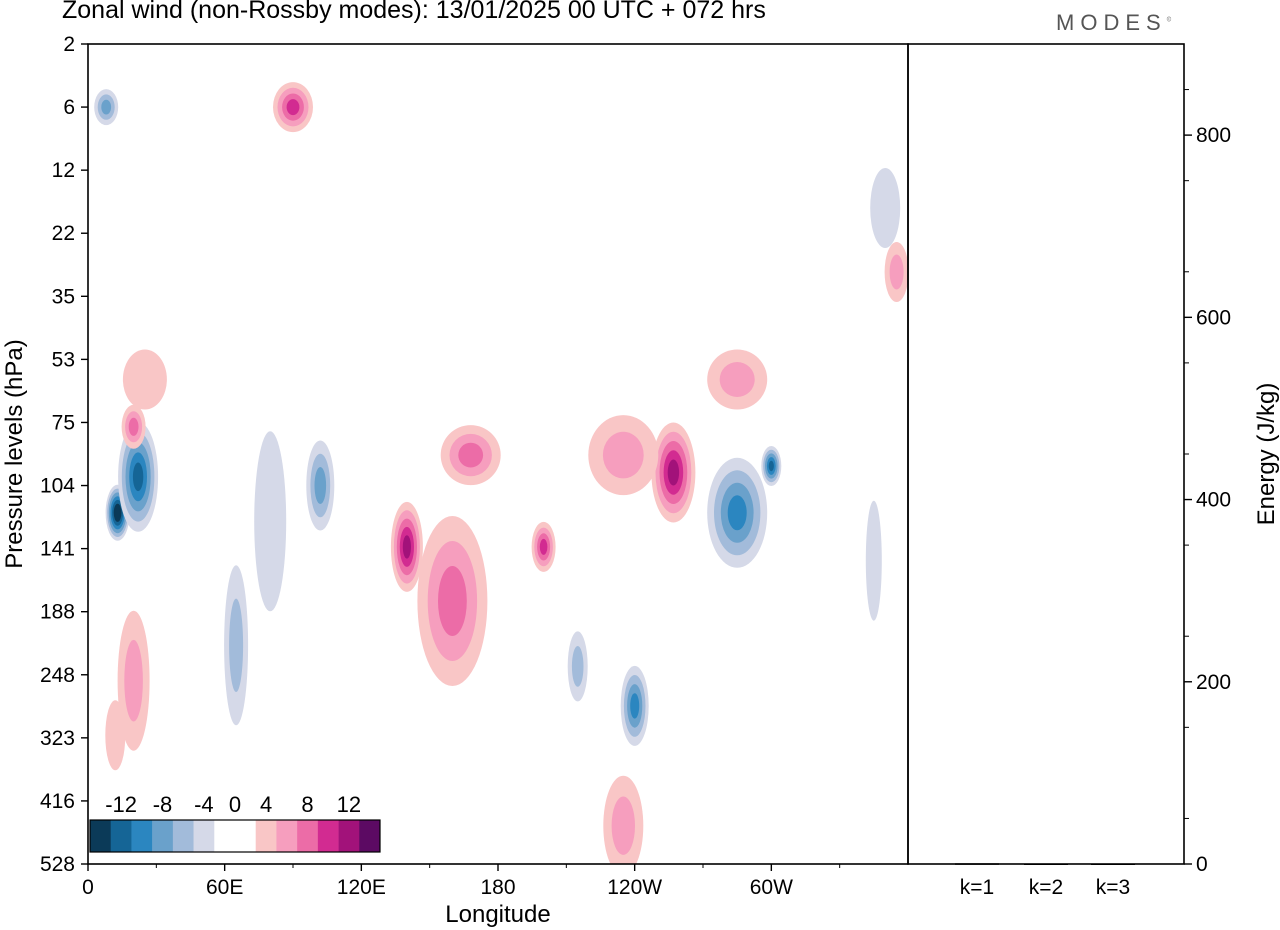 The image size is (1280, 930). Describe the element at coordinates (57, 486) in the screenshot. I see `pressure-tick-label: 104` at that location.